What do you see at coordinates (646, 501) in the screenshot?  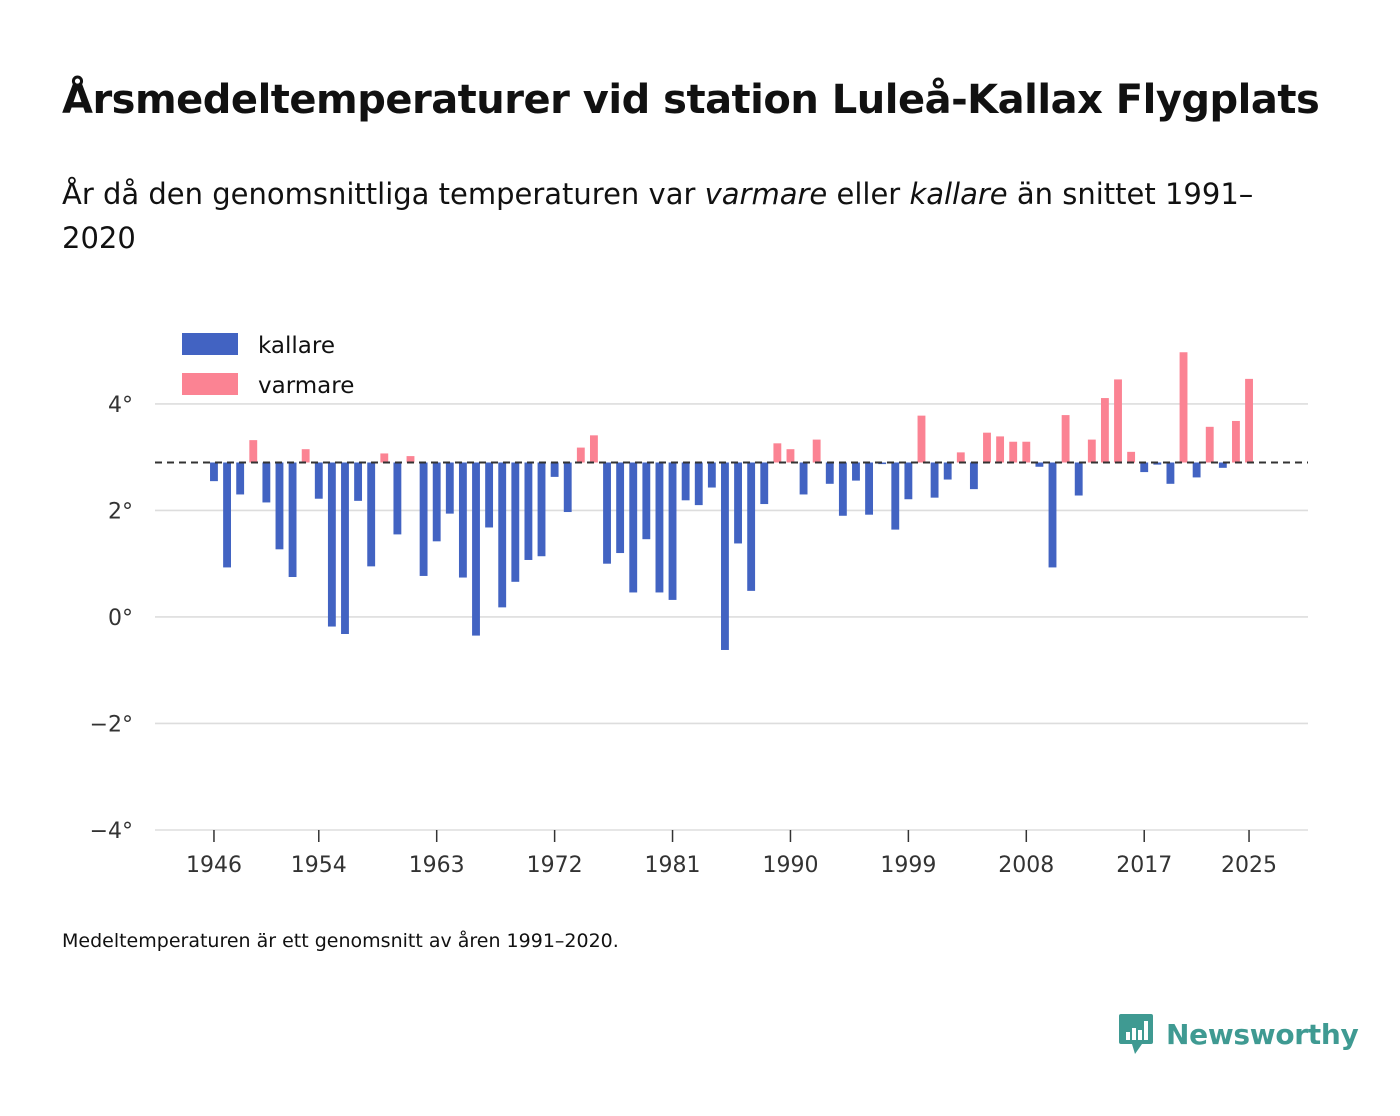 I see `bar-1979-colder` at bounding box center [646, 501].